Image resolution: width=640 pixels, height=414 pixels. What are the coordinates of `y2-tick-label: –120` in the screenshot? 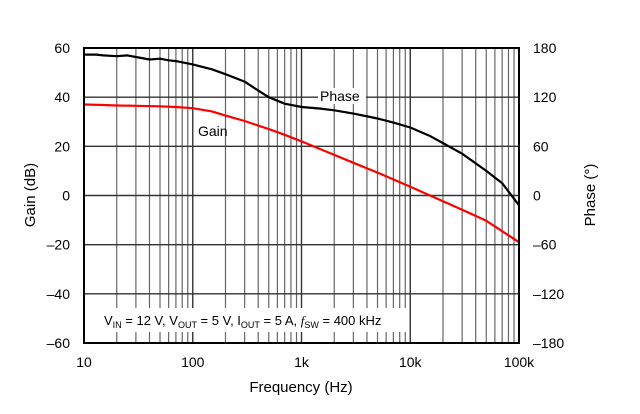 It's located at (548, 294).